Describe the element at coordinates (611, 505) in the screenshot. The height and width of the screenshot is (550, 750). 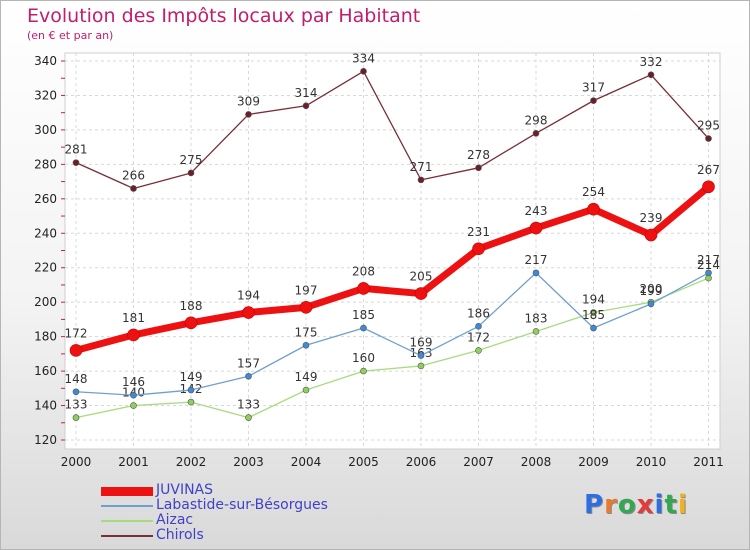
I see `logo-letter: r` at that location.